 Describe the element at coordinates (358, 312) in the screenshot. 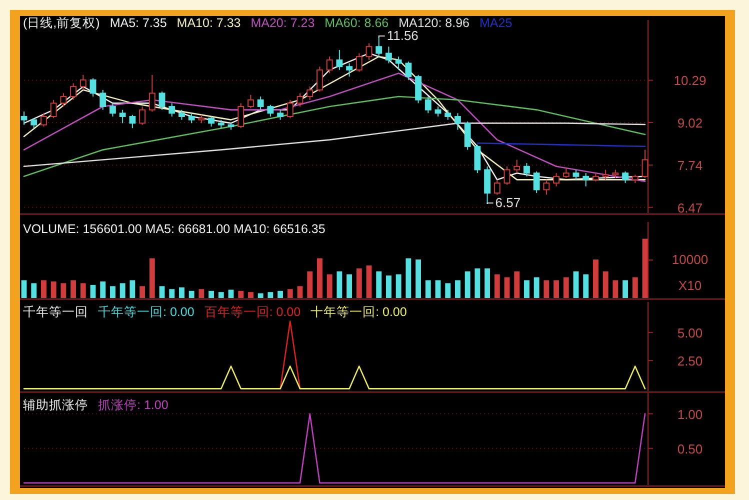

I see `text: 十年等一回: 0.00` at that location.